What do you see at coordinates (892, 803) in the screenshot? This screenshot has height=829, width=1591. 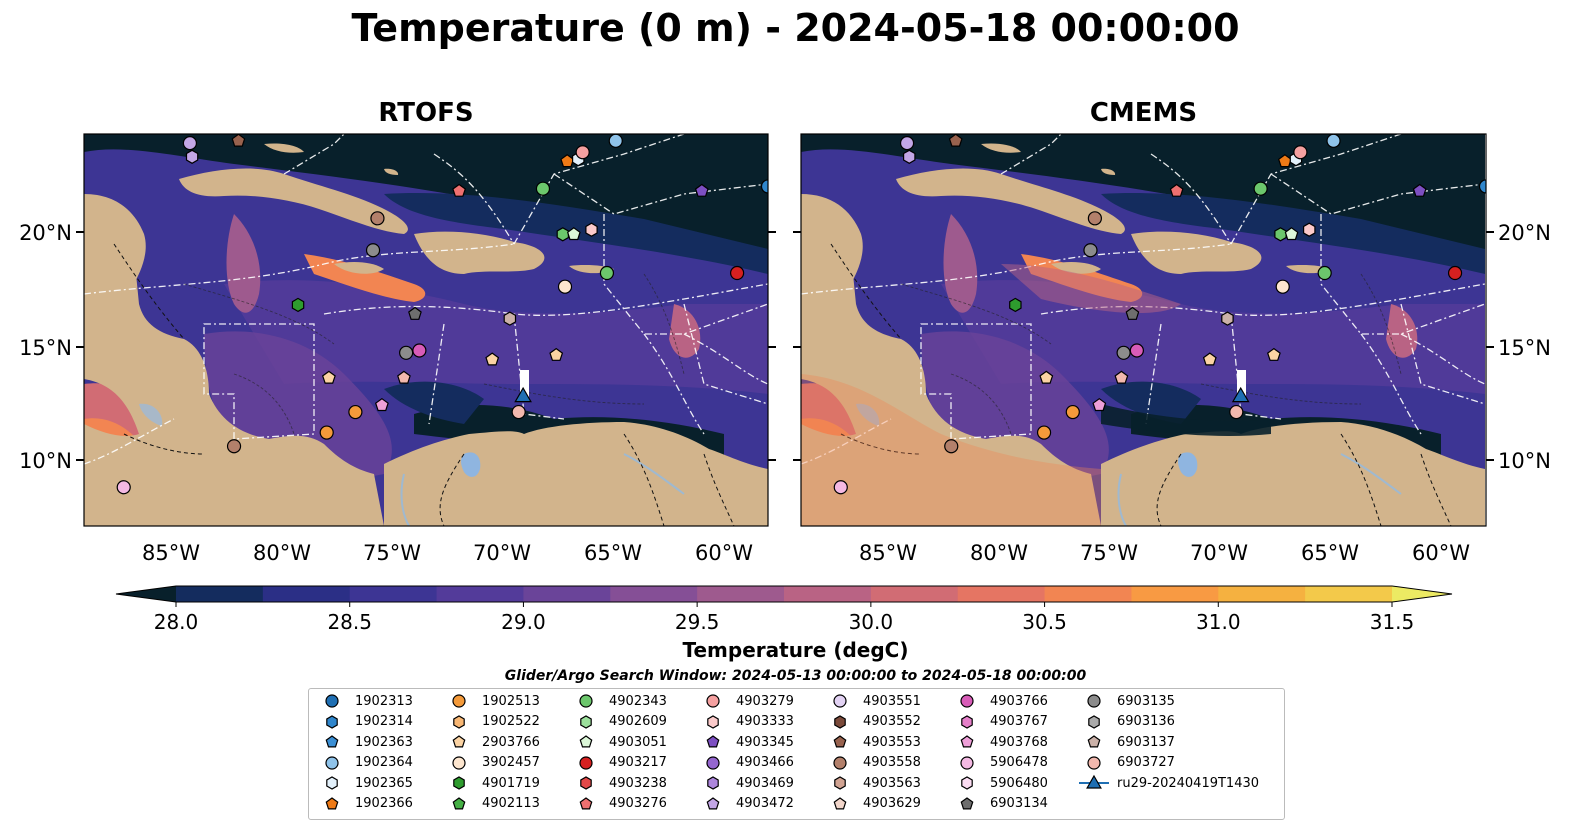 I see `legend-label: 4903629` at bounding box center [892, 803].